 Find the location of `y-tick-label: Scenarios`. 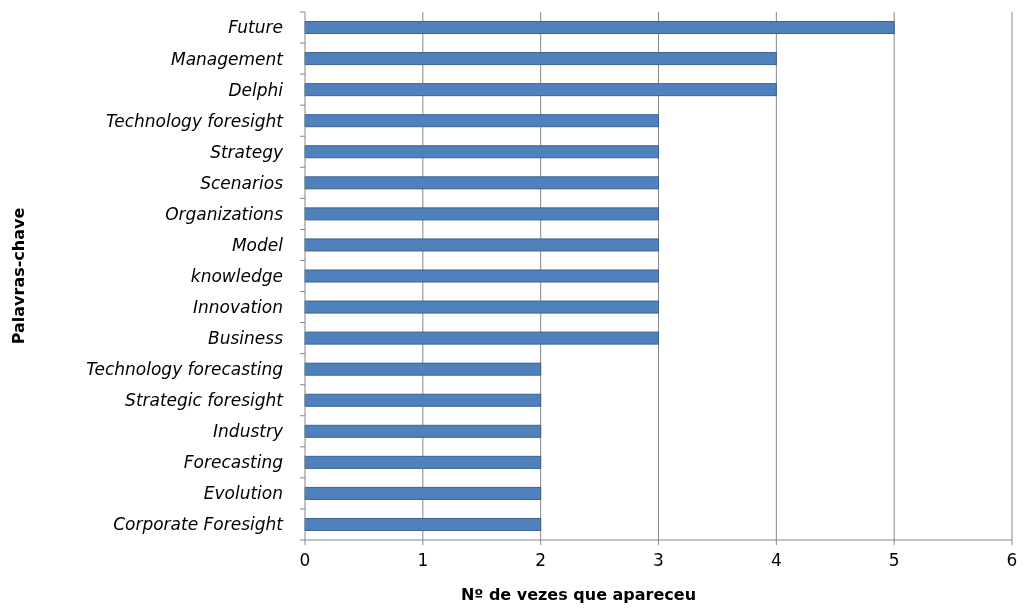

y-tick-label: Scenarios is located at coordinates (242, 182).